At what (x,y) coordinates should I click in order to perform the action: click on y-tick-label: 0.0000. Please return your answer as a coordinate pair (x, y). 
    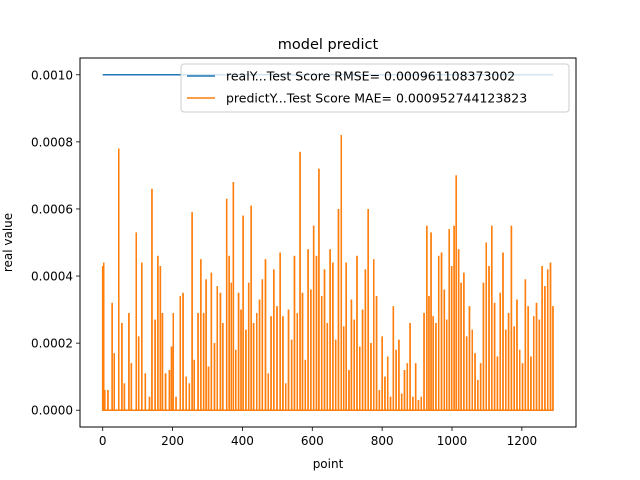
    Looking at the image, I should click on (52, 411).